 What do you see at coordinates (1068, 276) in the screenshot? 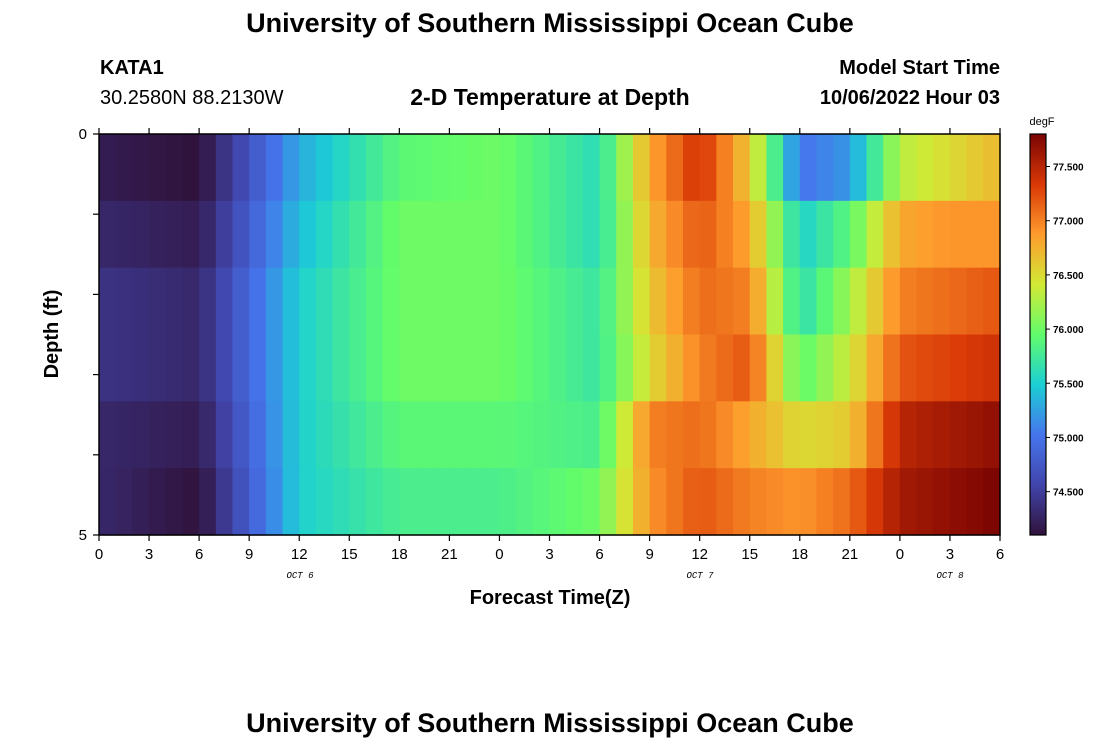
I see `colorbar-tick-label: 76.500` at bounding box center [1068, 276].